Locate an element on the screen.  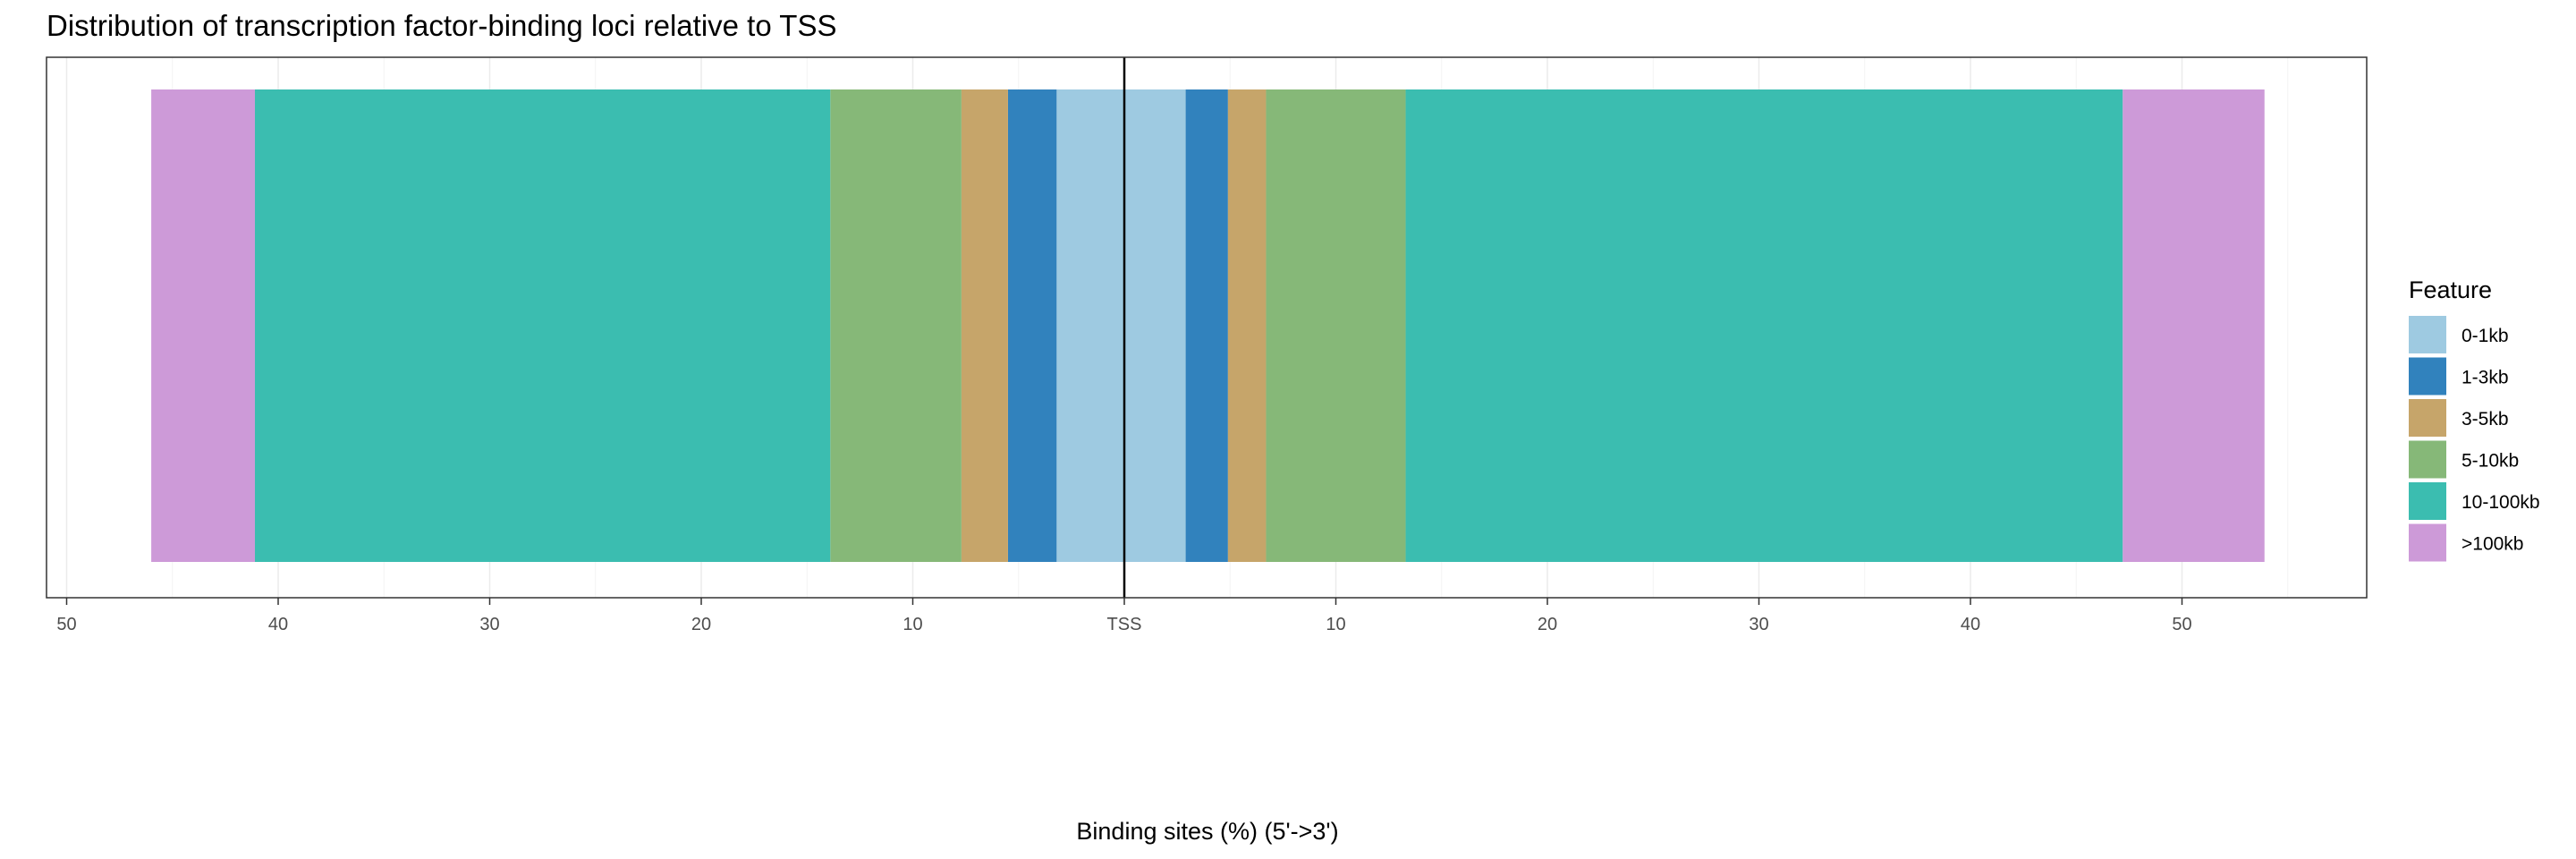
legend-key-10-100kb is located at coordinates (2427, 501).